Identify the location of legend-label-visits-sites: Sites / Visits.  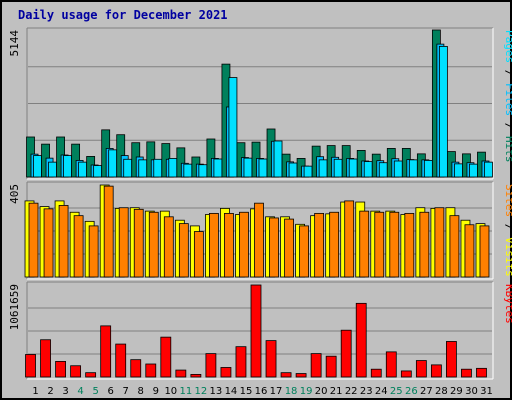
(507, 230).